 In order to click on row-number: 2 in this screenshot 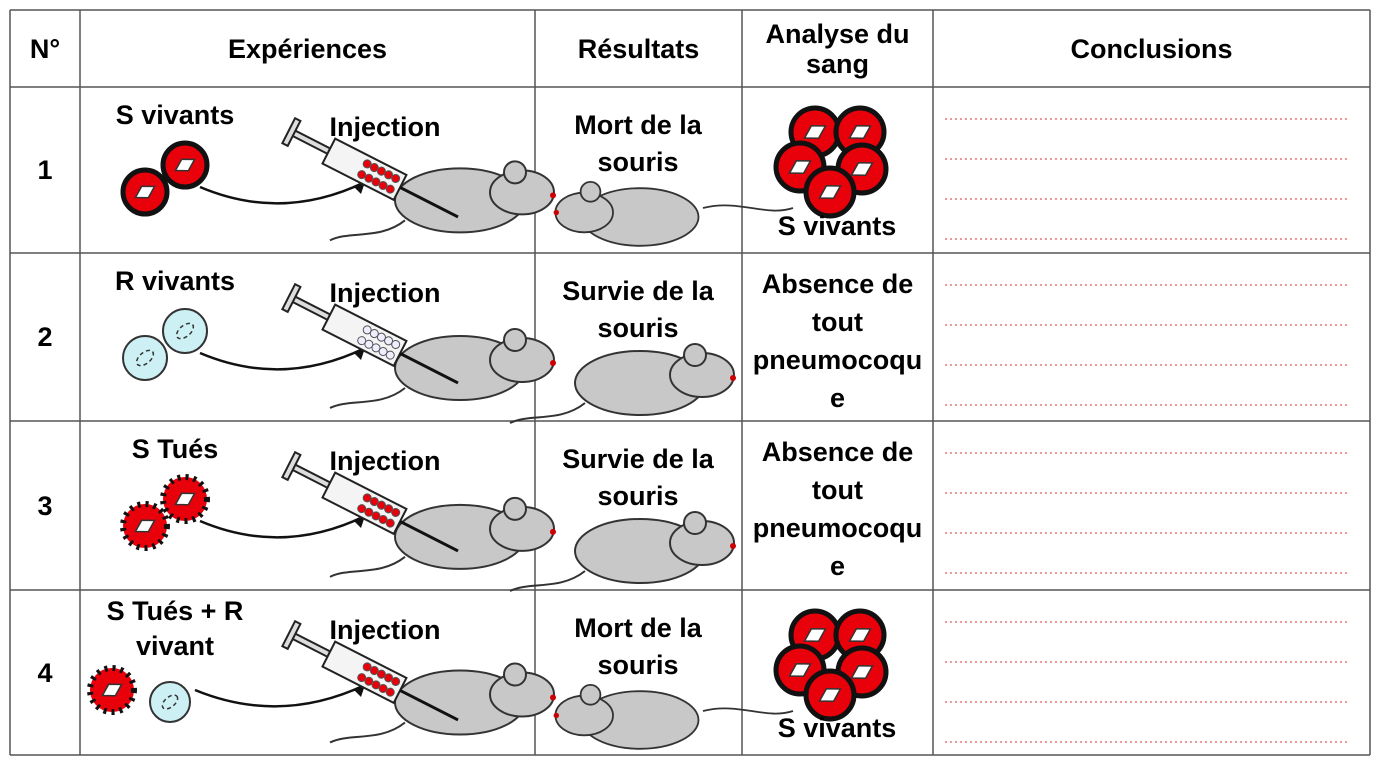, I will do `click(45, 337)`.